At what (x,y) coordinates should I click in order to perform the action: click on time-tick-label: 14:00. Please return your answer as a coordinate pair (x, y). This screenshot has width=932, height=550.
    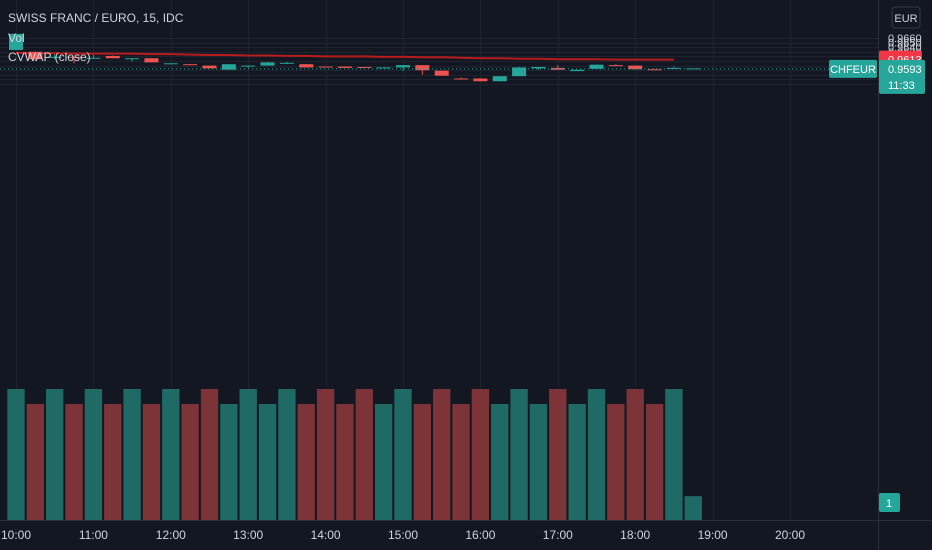
    Looking at the image, I should click on (326, 535).